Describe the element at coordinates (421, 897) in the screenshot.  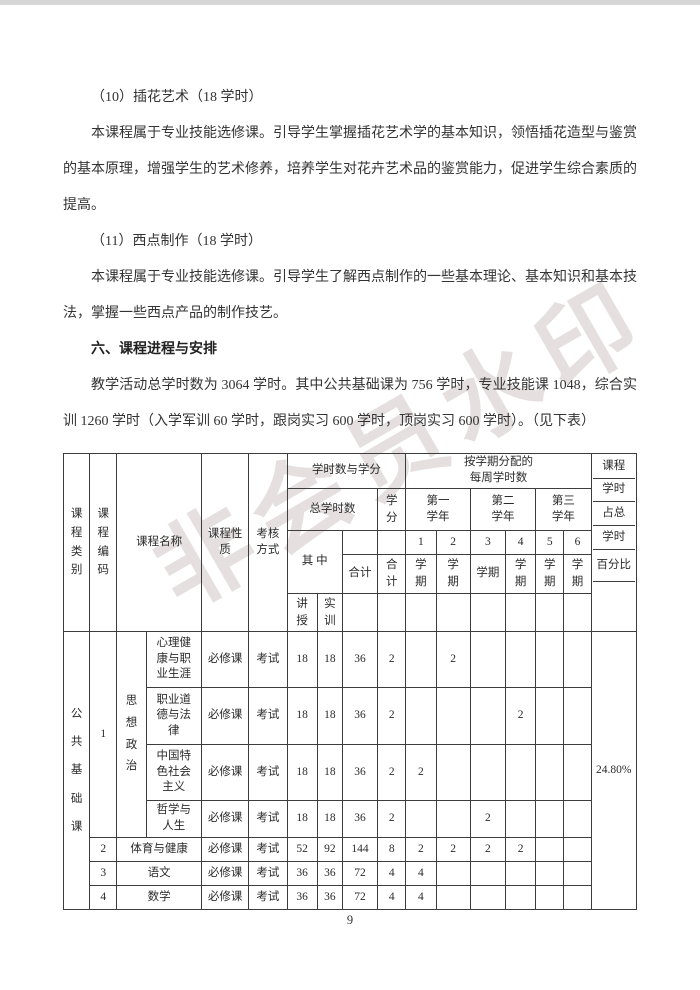
I see `cell-sem1: 4` at that location.